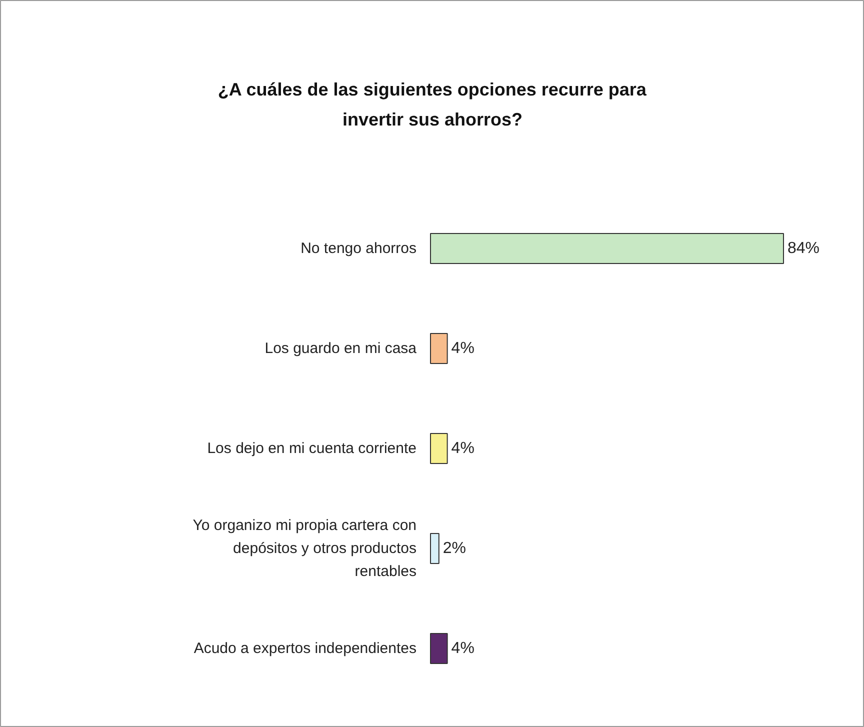  I want to click on y-tick-label: Los dejo en mi cuenta corriente, so click(312, 448).